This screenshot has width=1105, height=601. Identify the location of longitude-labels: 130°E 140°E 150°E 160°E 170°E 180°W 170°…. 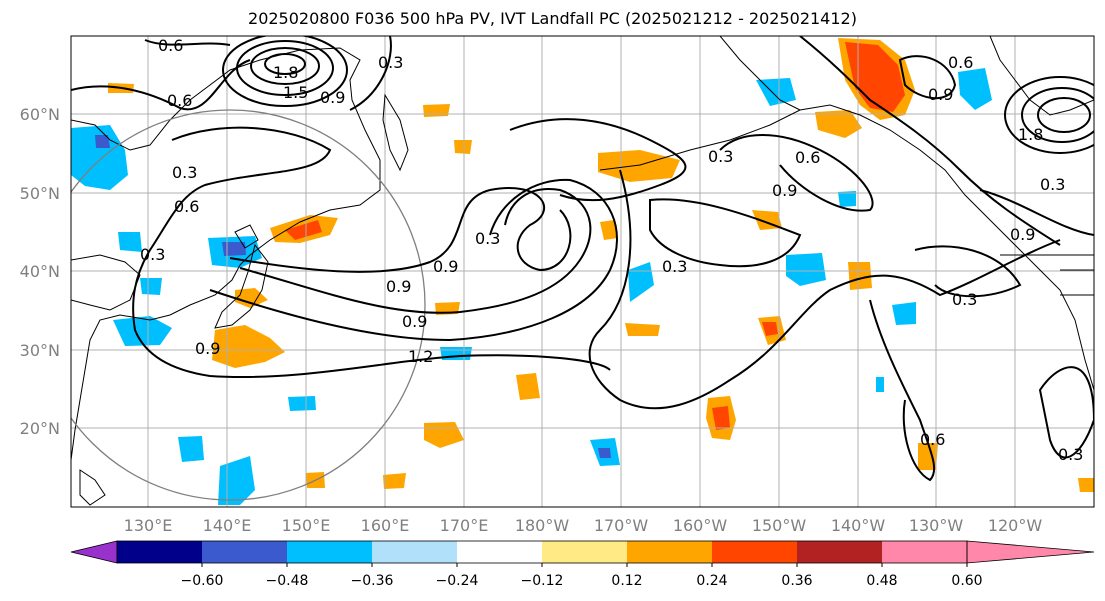
(583, 525).